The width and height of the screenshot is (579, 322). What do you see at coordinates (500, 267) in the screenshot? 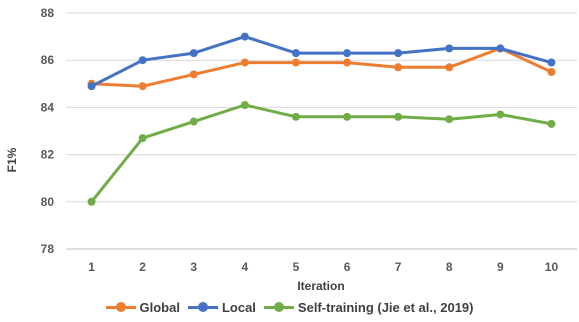
I see `x-tick-label: 9` at bounding box center [500, 267].